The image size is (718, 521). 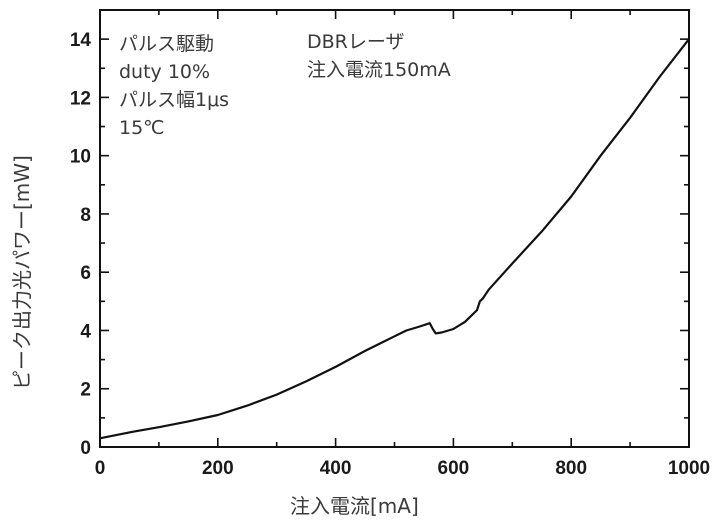 I want to click on annotation-line: パルス駆動, so click(x=167, y=44).